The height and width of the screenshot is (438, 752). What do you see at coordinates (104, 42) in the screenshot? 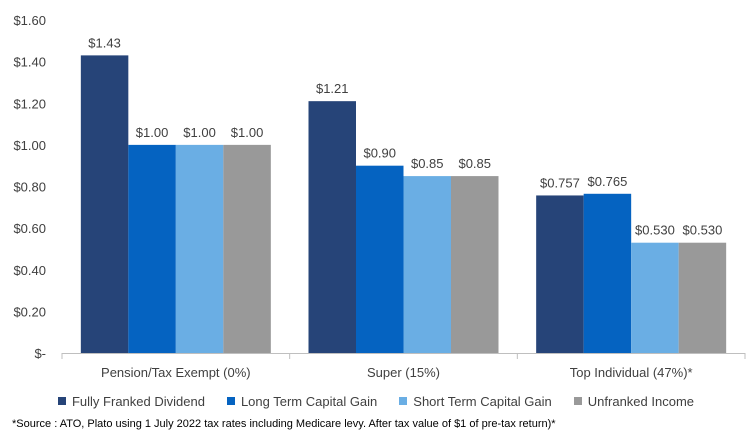
I see `data-label: $1.43` at bounding box center [104, 42].